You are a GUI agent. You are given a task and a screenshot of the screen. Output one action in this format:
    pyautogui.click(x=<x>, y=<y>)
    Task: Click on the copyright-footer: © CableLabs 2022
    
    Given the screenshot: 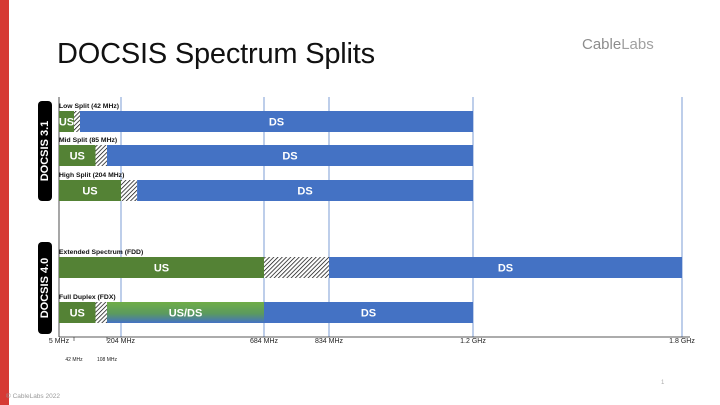 What is the action you would take?
    pyautogui.click(x=33, y=396)
    